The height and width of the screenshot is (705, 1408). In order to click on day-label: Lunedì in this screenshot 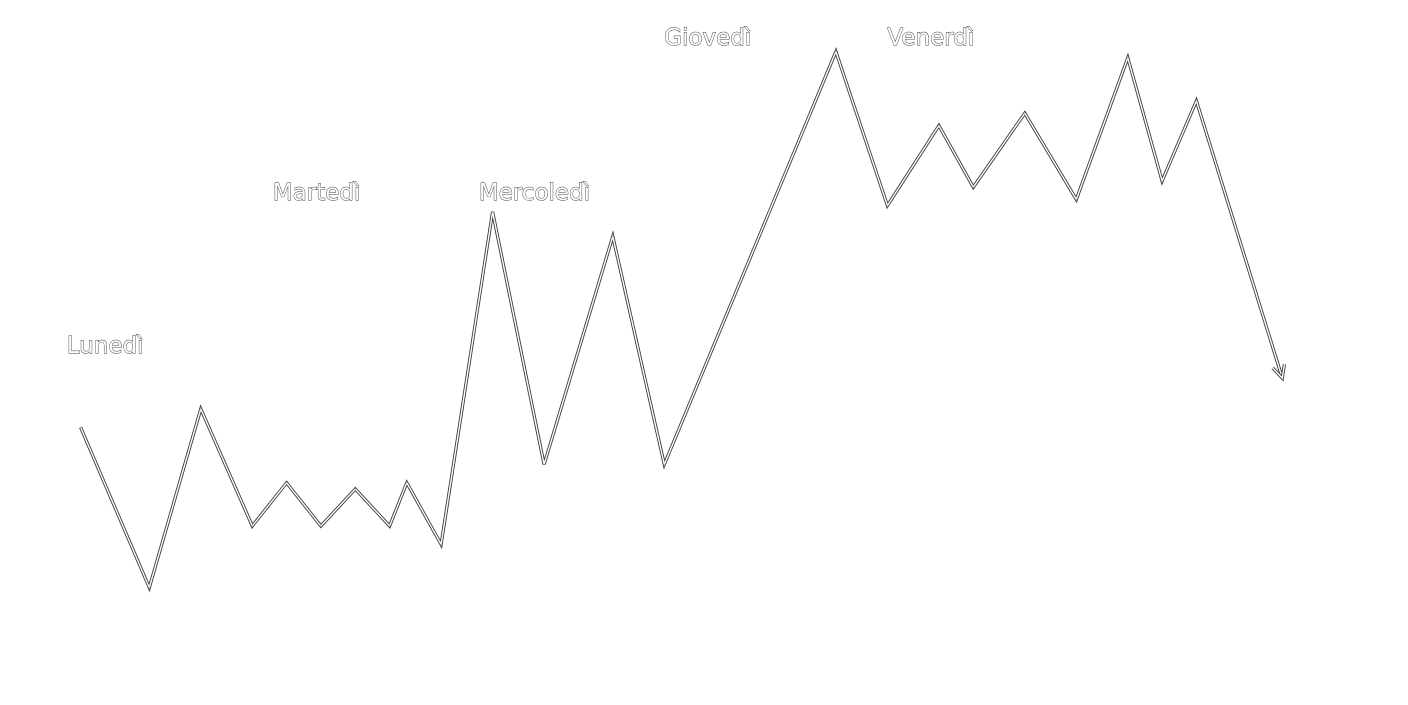, I will do `click(105, 346)`.